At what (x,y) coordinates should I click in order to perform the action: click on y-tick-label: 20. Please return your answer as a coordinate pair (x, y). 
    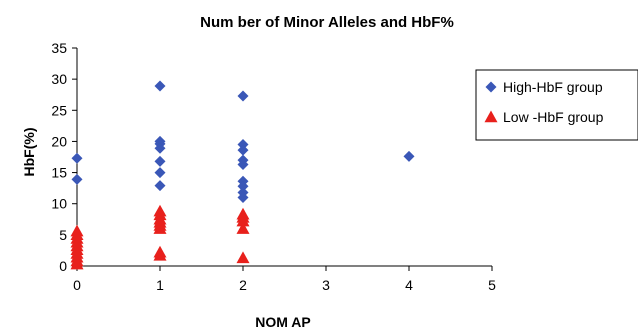
    Looking at the image, I should click on (59, 141).